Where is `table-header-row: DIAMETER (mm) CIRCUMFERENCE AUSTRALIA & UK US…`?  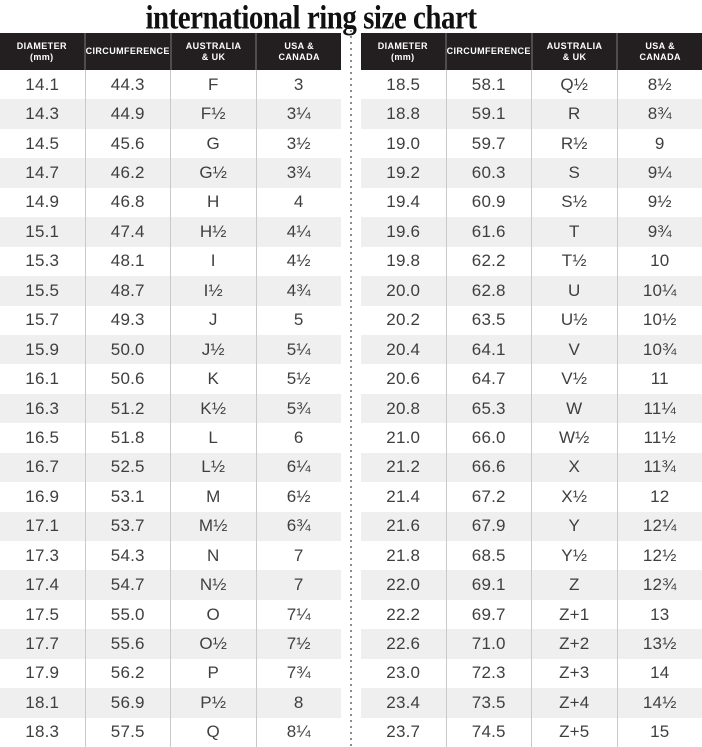
table-header-row: DIAMETER (mm) CIRCUMFERENCE AUSTRALIA & UK US… is located at coordinates (170, 51).